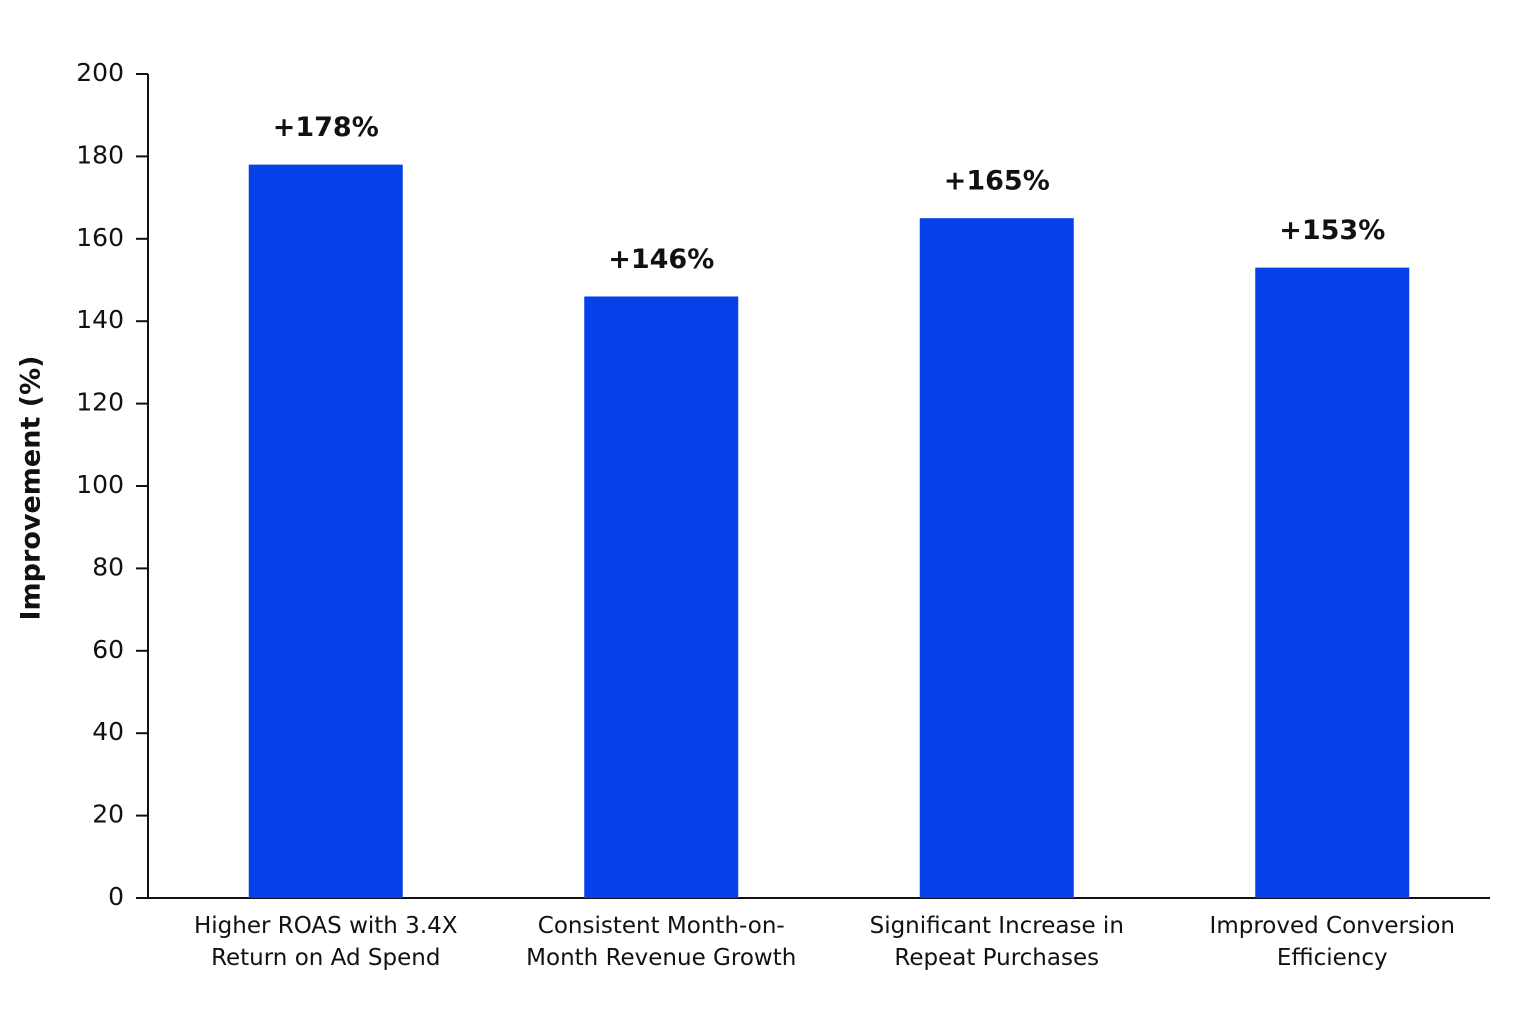 This screenshot has height=1024, width=1536. Describe the element at coordinates (1332, 230) in the screenshot. I see `value-label: +153%` at that location.